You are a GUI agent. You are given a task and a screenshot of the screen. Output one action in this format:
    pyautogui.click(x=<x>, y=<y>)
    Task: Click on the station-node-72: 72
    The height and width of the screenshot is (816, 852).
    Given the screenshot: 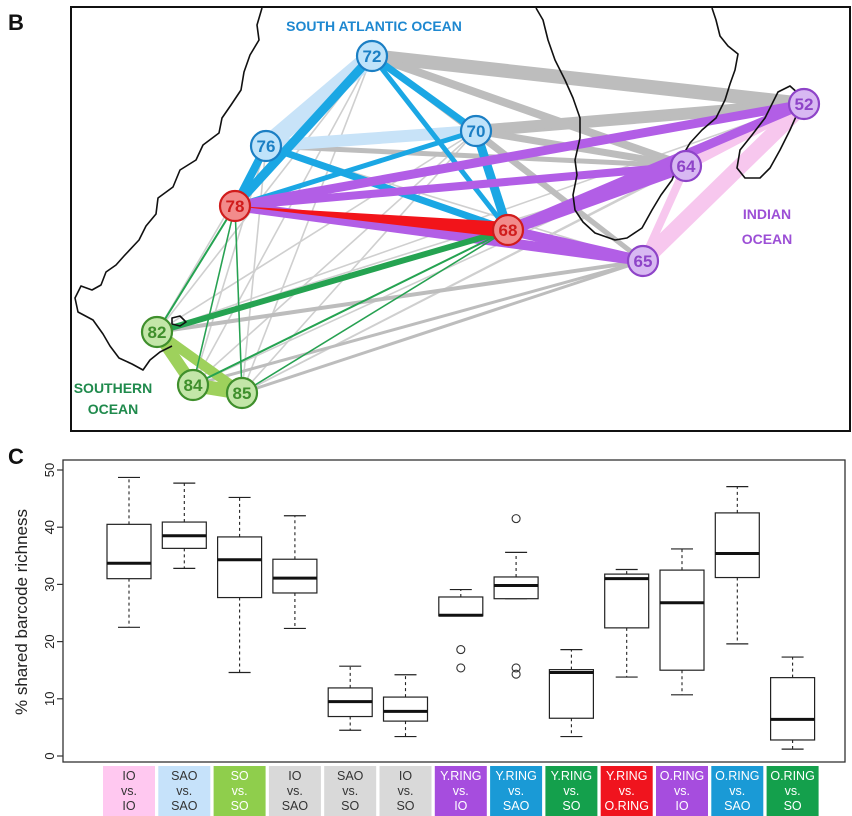 What is the action you would take?
    pyautogui.click(x=372, y=56)
    